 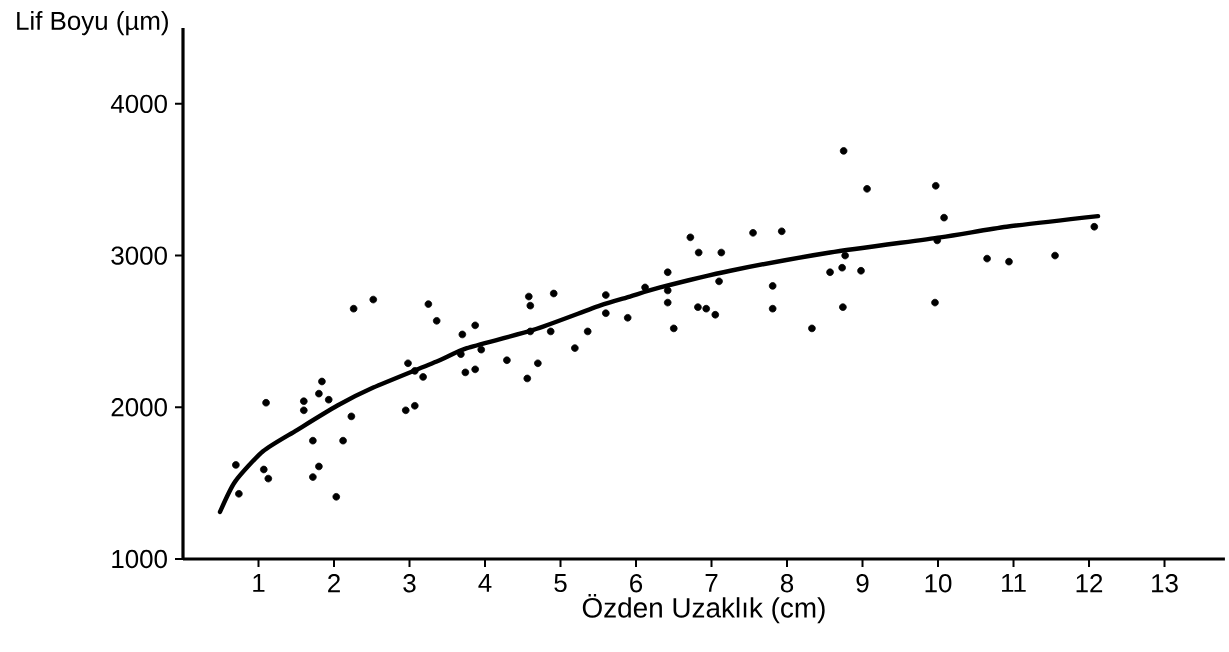 What do you see at coordinates (409, 583) in the screenshot?
I see `x-tick-label: 3` at bounding box center [409, 583].